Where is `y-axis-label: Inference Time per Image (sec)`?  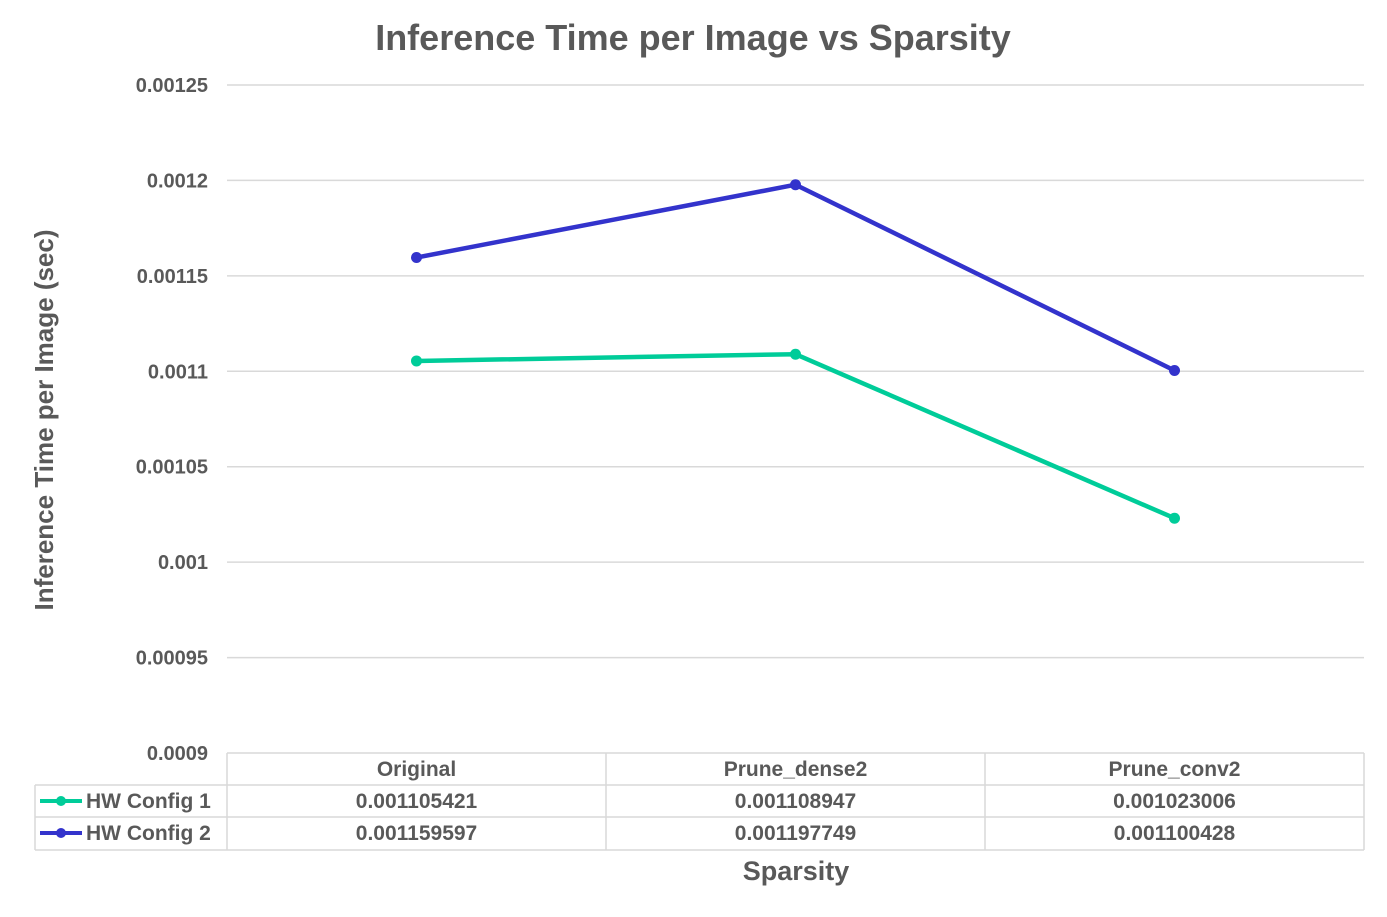 y-axis-label: Inference Time per Image (sec) is located at coordinates (44, 419).